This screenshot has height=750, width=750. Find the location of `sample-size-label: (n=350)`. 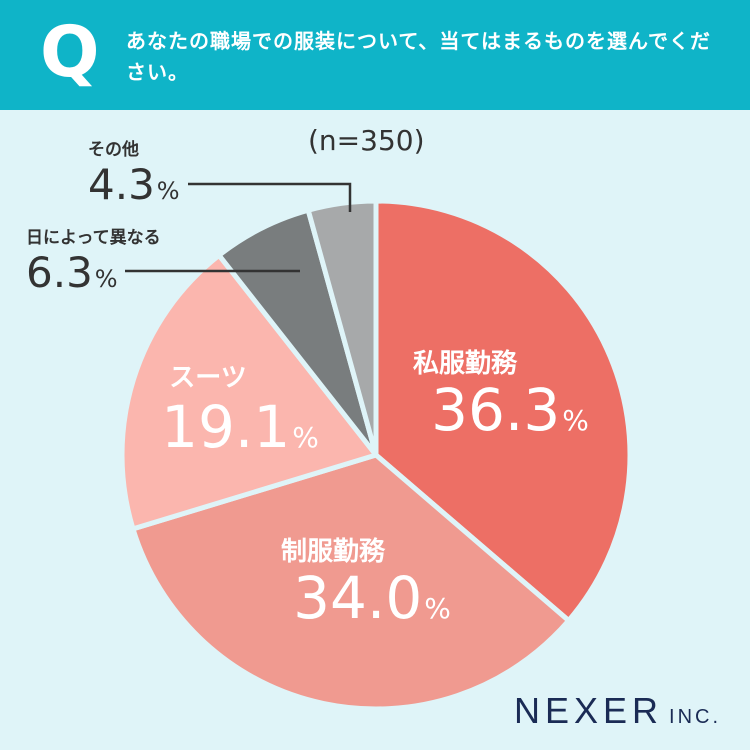

sample-size-label: (n=350) is located at coordinates (366, 140).